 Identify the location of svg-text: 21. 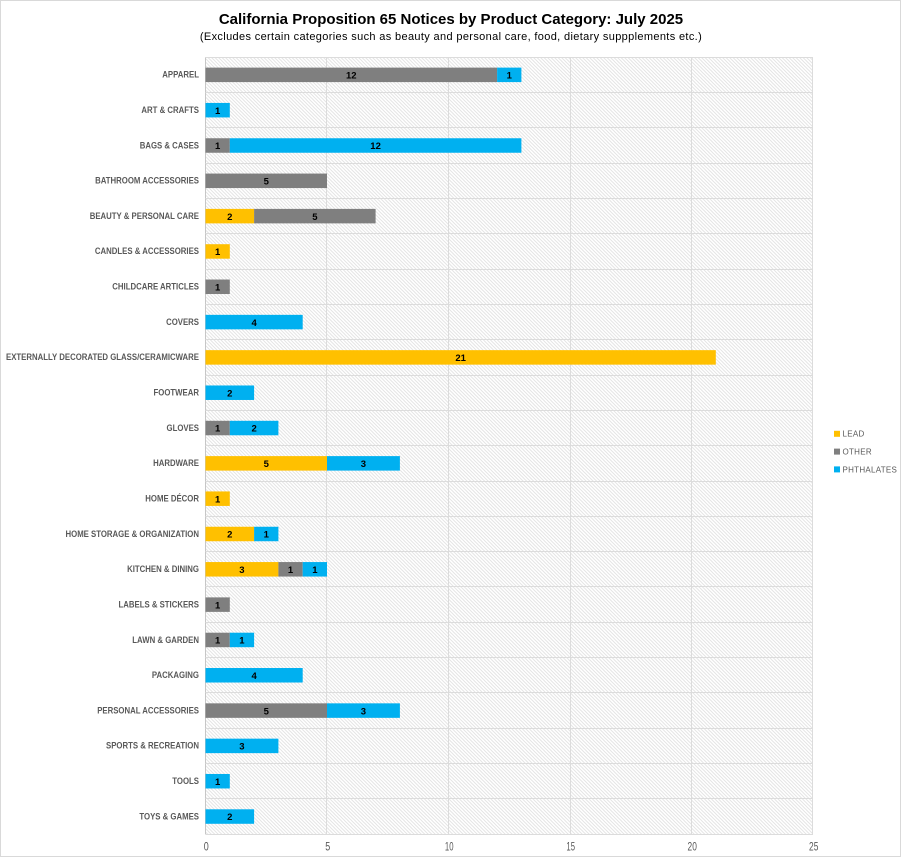
(460, 358).